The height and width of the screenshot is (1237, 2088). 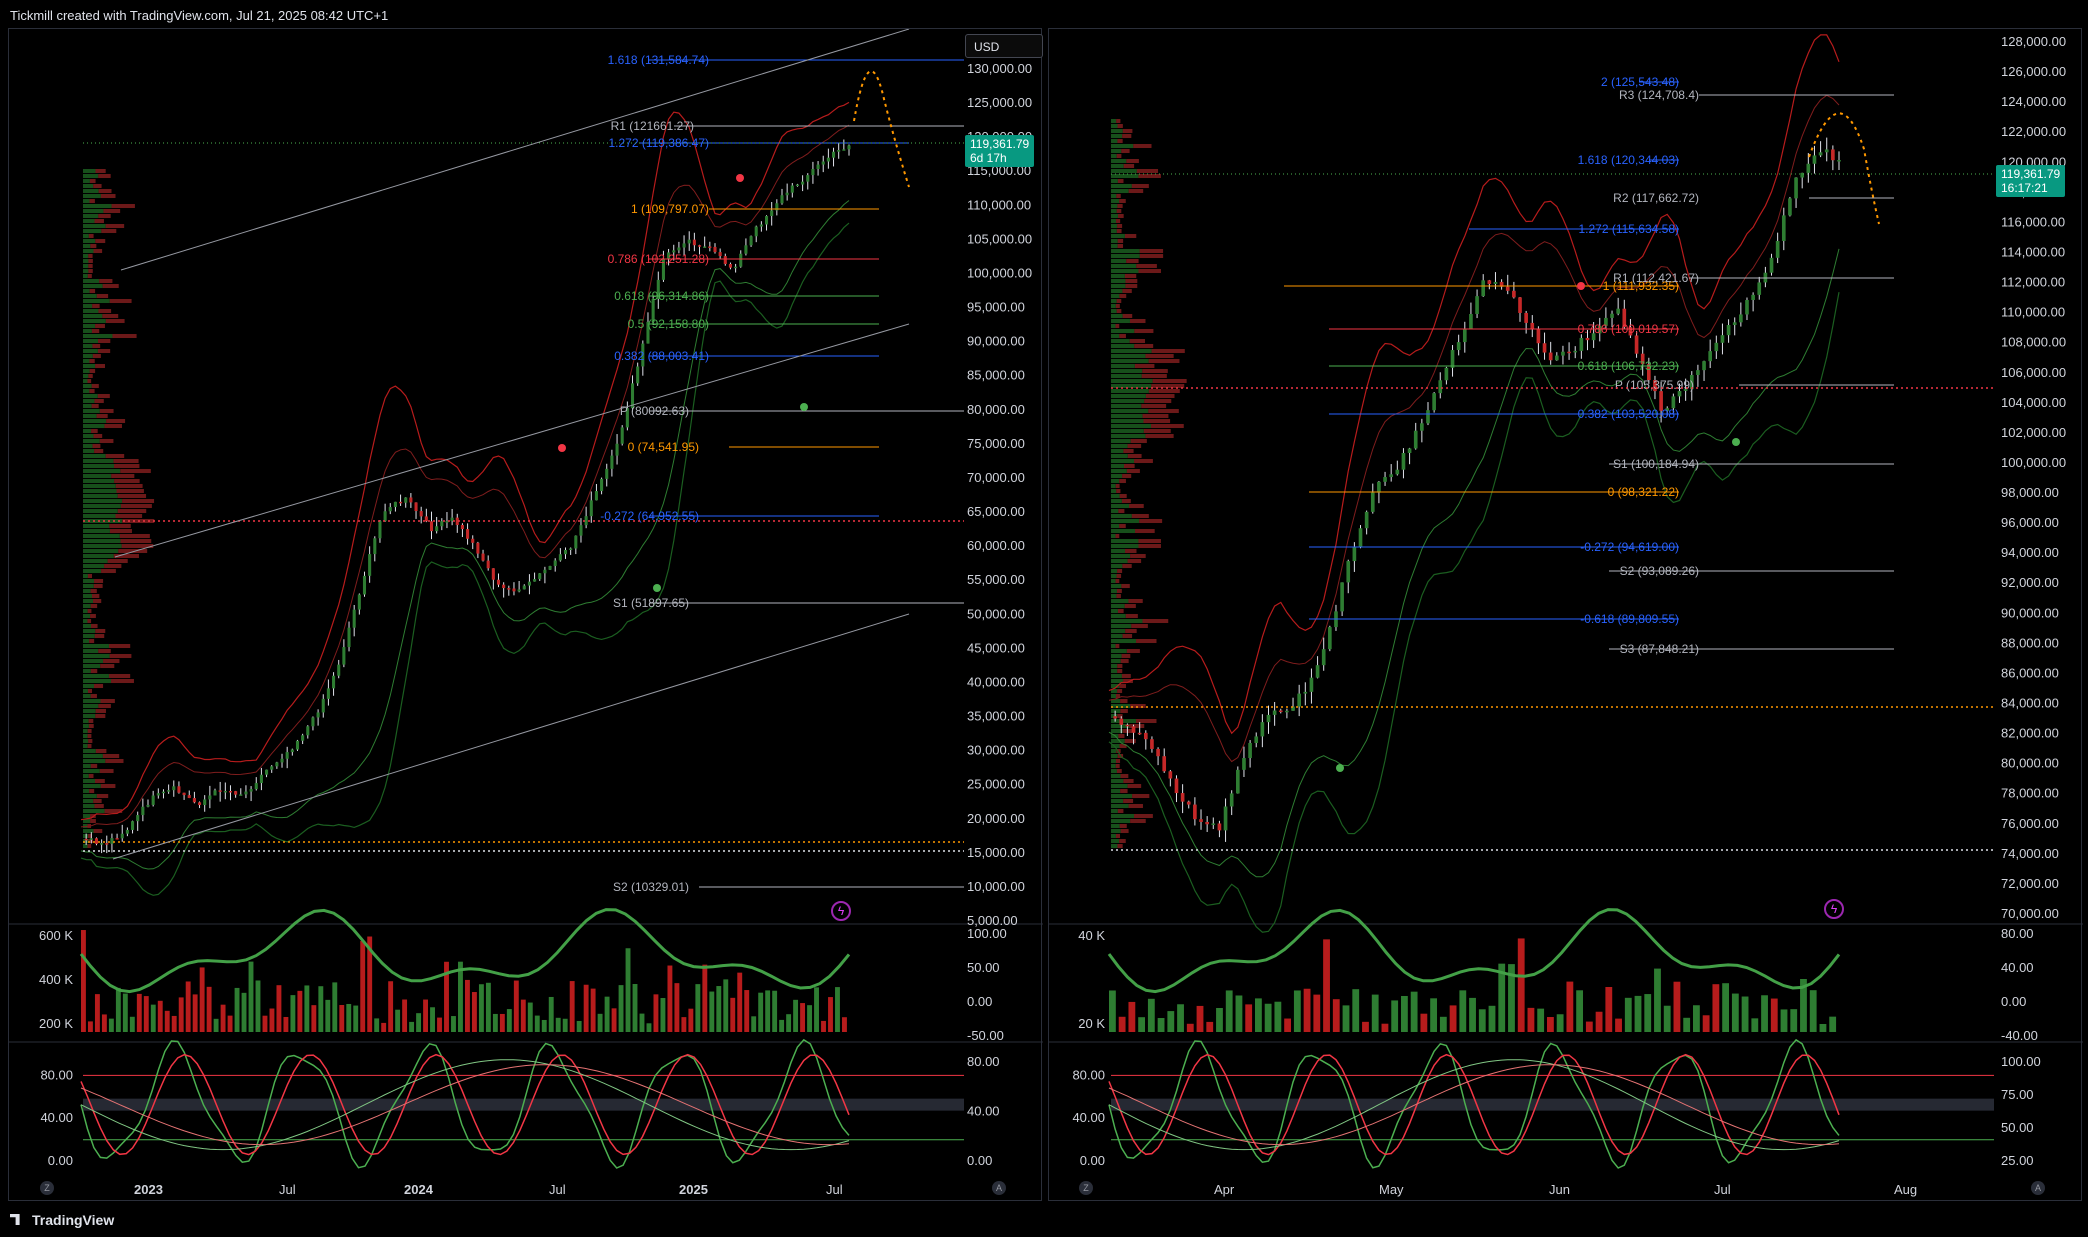 What do you see at coordinates (1643, 492) in the screenshot?
I see `level-label: 0 (98,321.22)` at bounding box center [1643, 492].